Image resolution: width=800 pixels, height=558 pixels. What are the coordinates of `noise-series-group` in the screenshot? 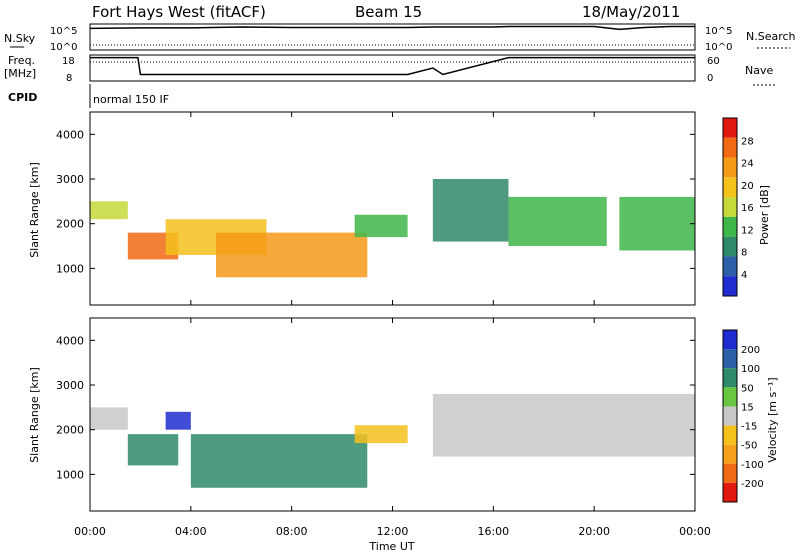 It's located at (392, 35).